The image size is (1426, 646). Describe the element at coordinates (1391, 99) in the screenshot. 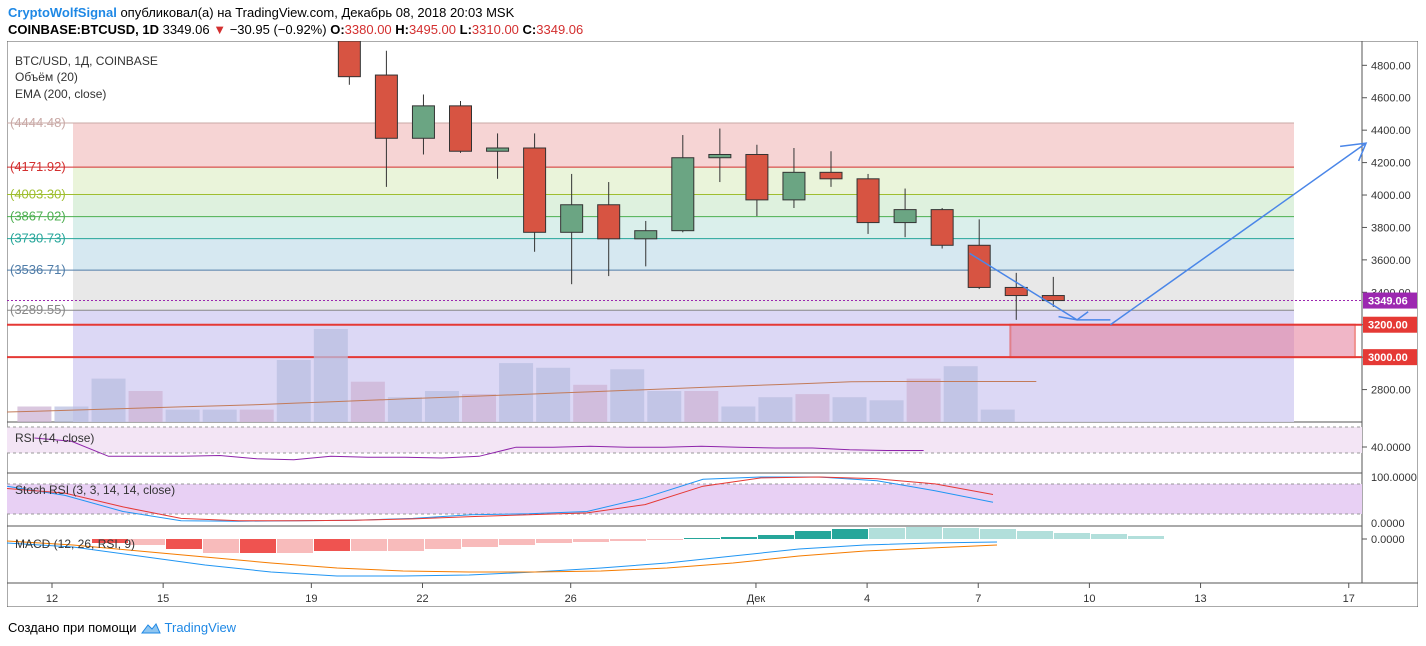

I see `price-tick-label: 4600.00` at that location.